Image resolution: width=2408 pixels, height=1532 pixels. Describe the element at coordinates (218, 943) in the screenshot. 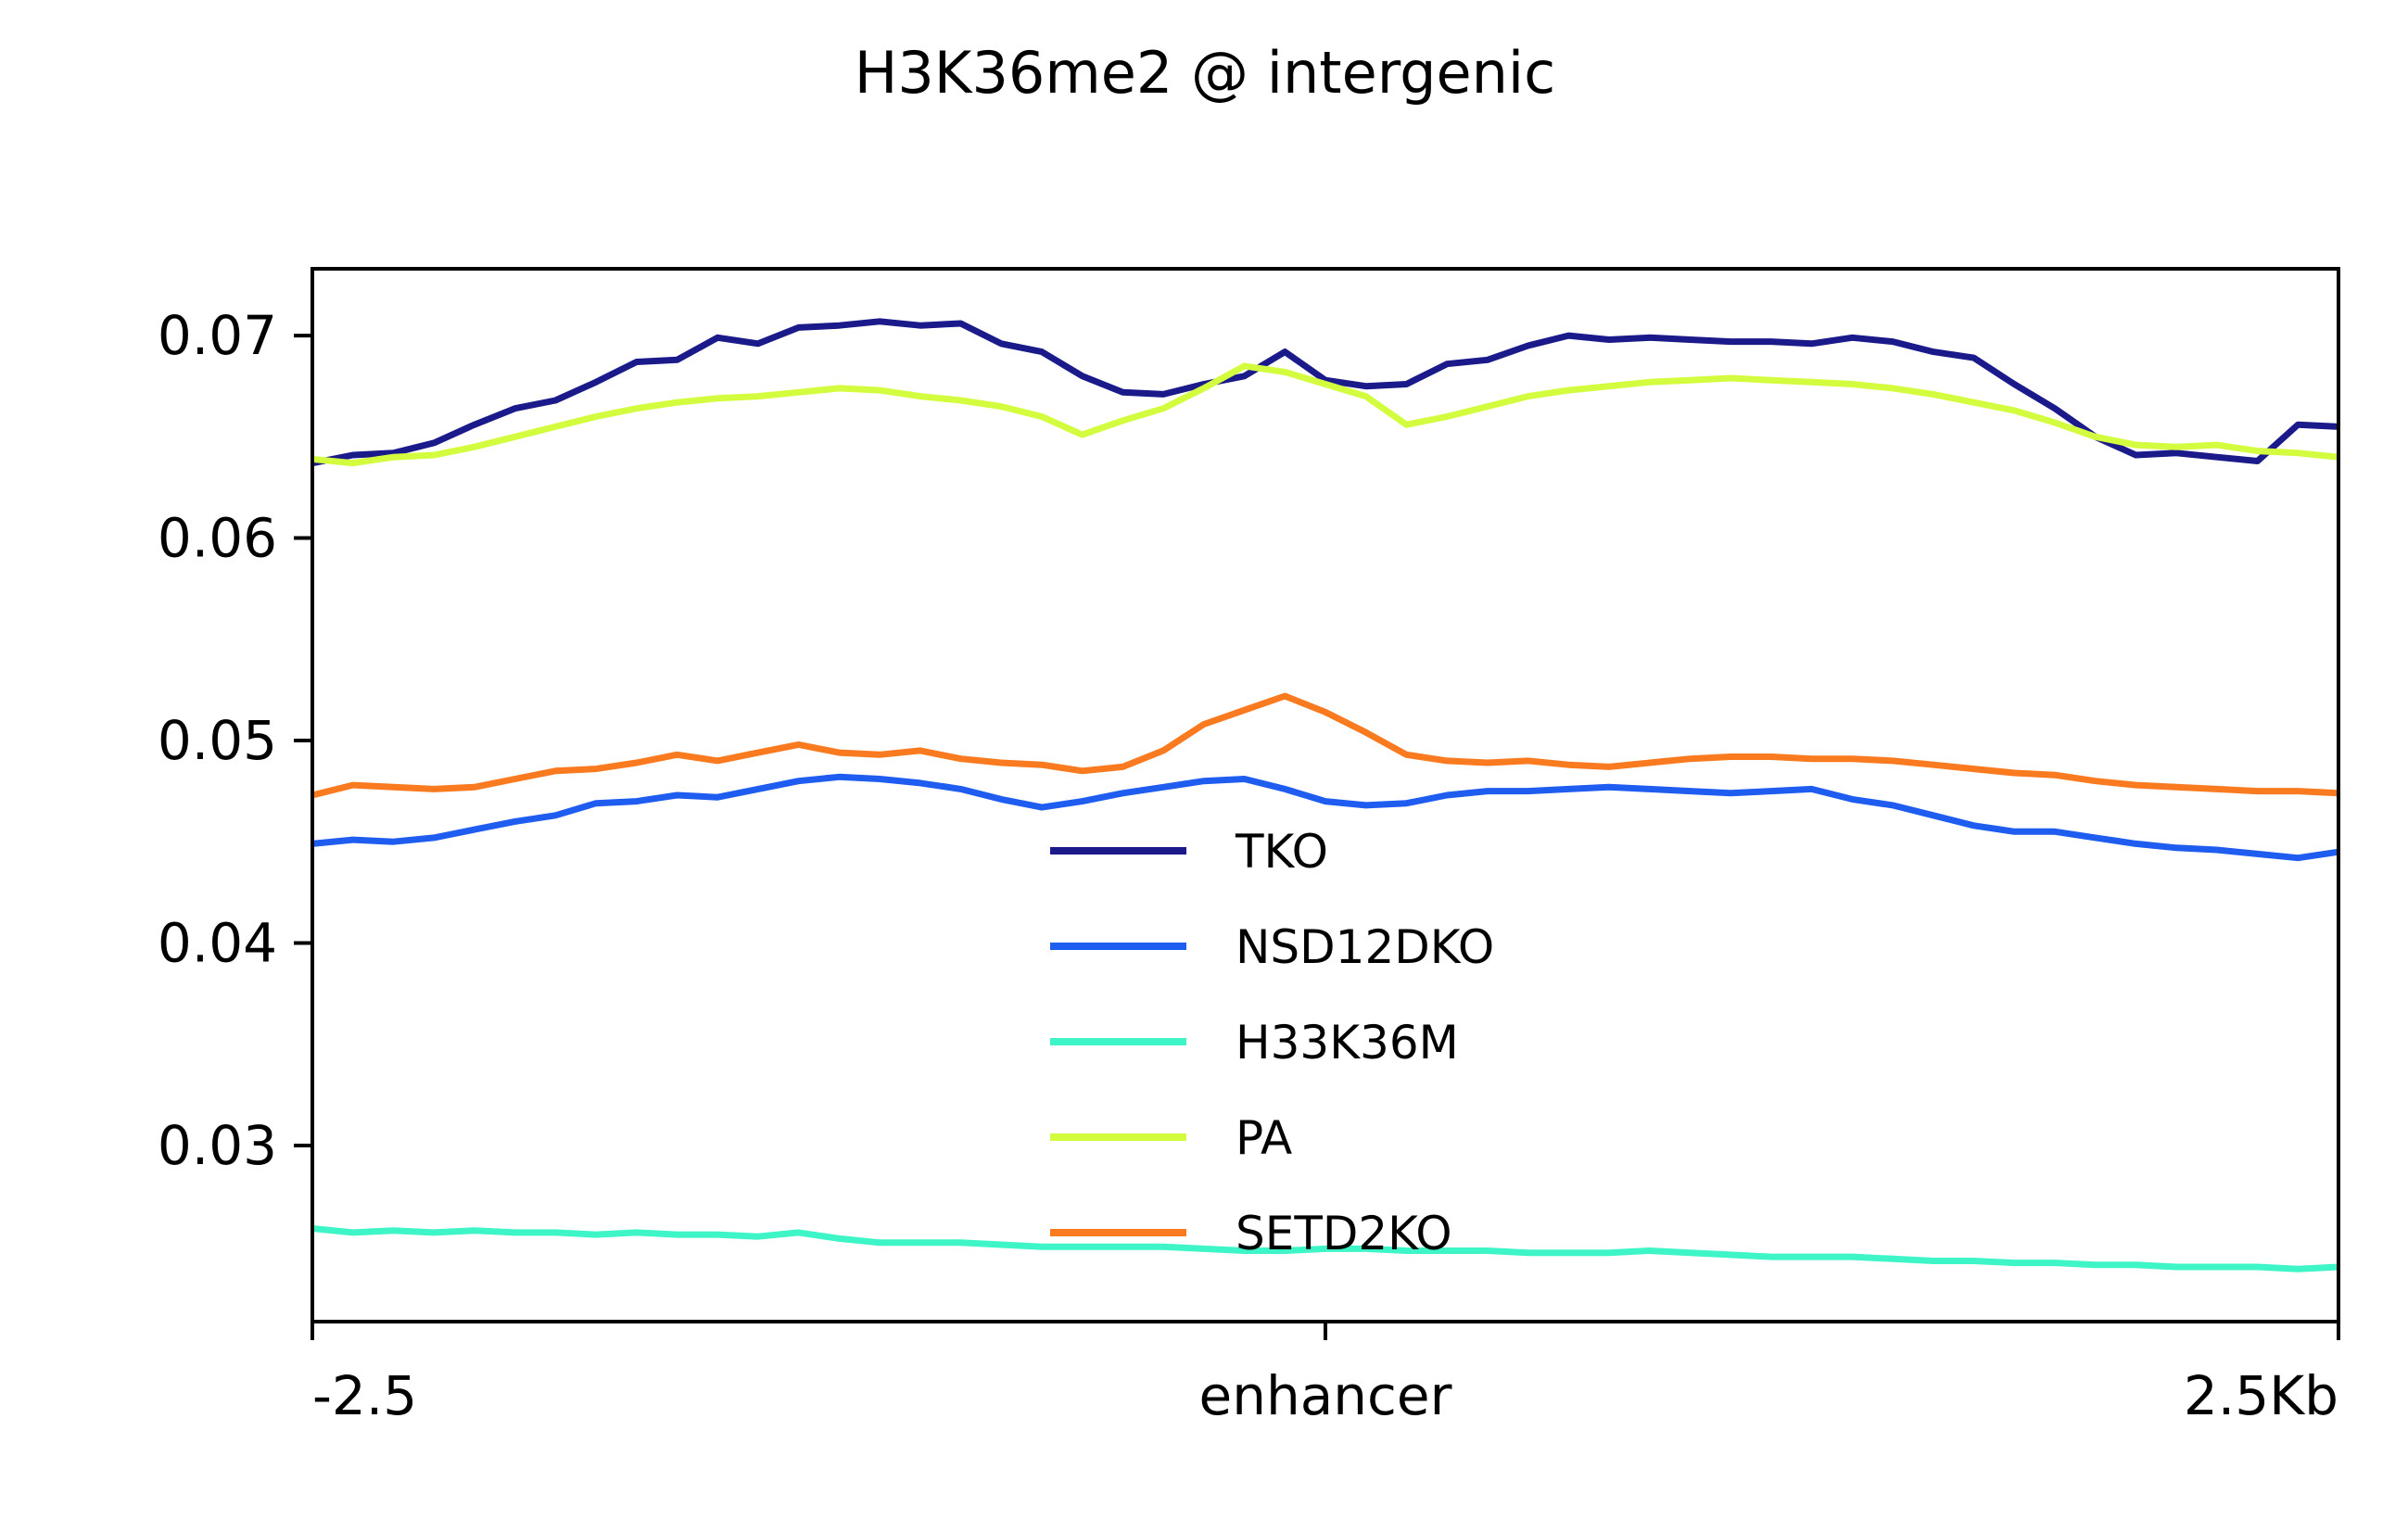

I see `y-tick-label: 0.04` at that location.